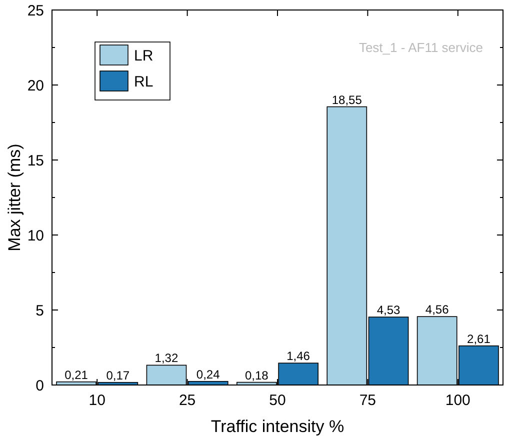  I want to click on y-axis-title: Max jitter (ms), so click(14, 198).